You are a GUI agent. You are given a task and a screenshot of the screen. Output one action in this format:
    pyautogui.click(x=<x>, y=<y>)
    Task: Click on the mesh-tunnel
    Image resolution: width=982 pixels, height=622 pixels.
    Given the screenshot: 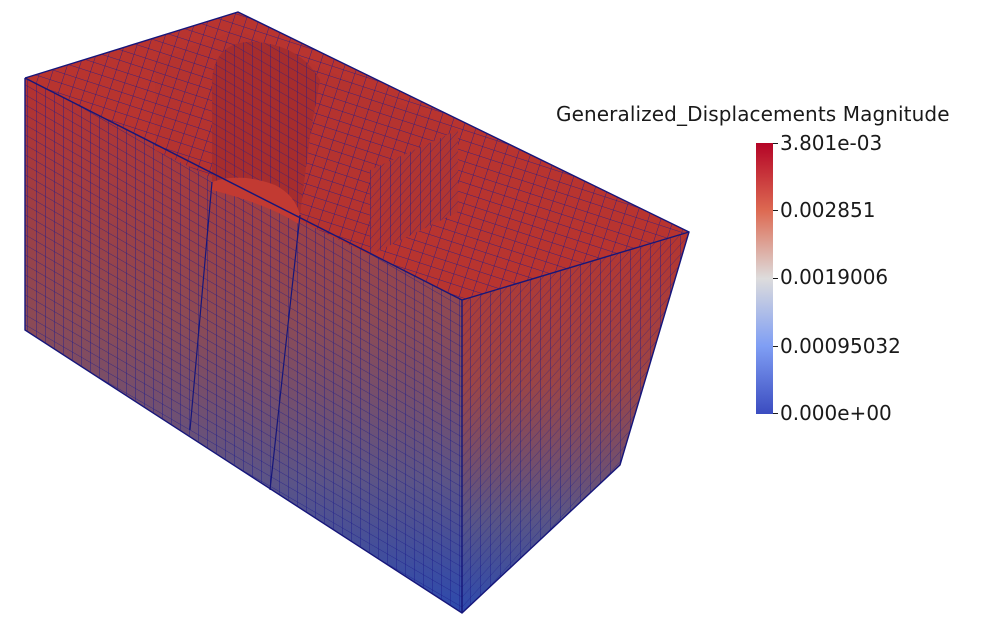 What is the action you would take?
    pyautogui.click(x=266, y=133)
    